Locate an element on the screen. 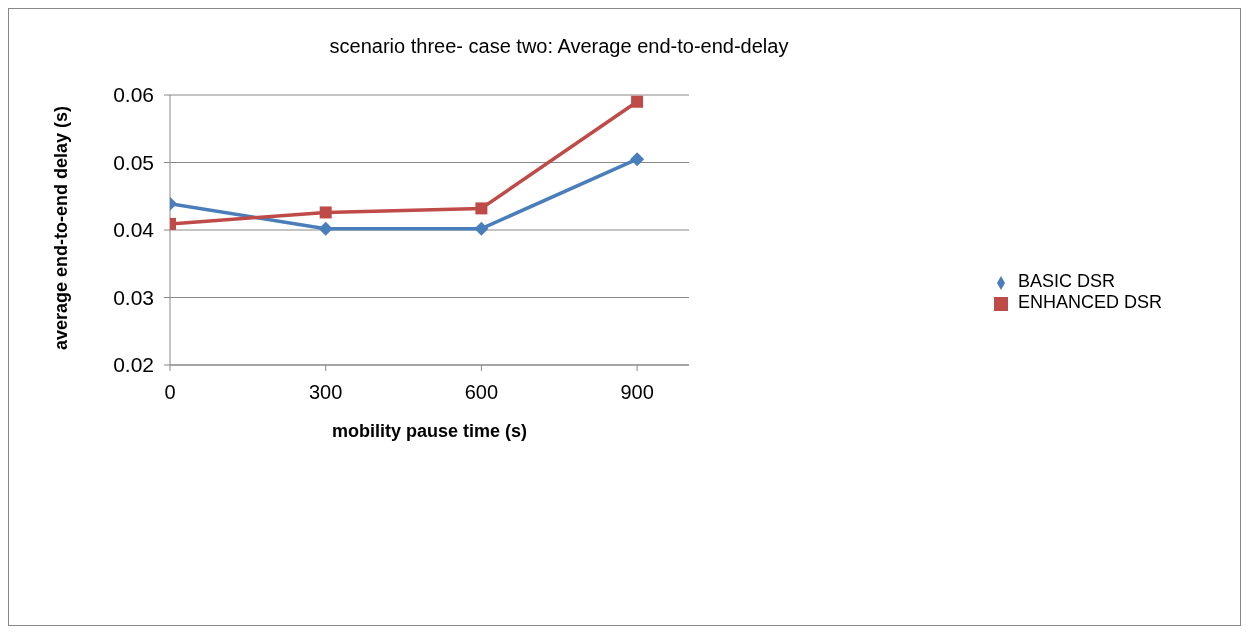 The image size is (1249, 634). y-tick-label: 0.06 is located at coordinates (133, 95).